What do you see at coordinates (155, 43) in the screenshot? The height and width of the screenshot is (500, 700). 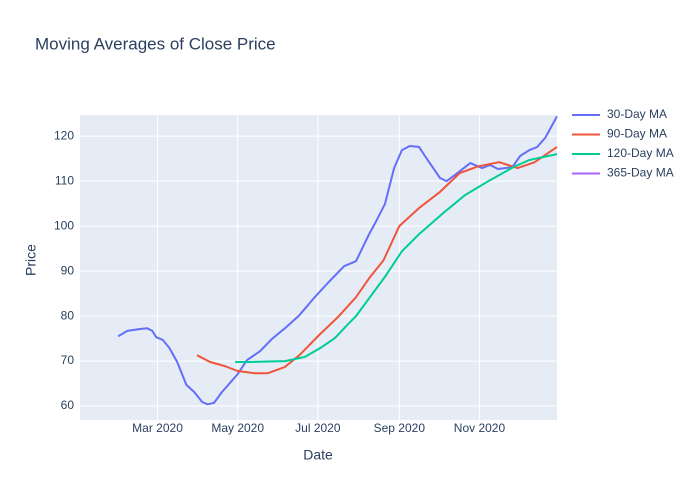 I see `chart-title: Moving Averages of Close Price` at bounding box center [155, 43].